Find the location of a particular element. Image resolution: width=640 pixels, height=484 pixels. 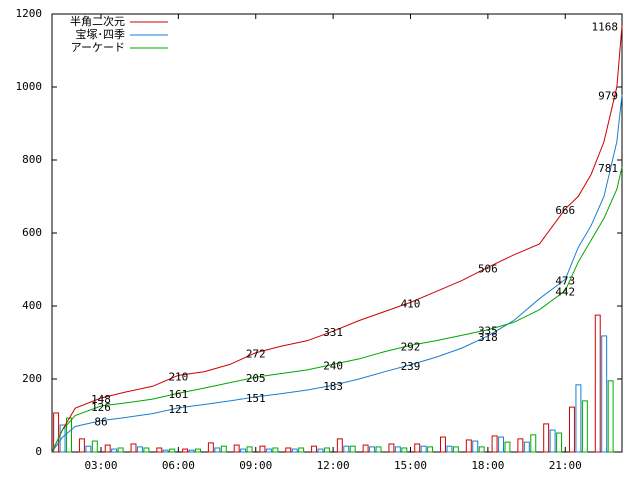

legend-label: アーケード is located at coordinates (98, 47).